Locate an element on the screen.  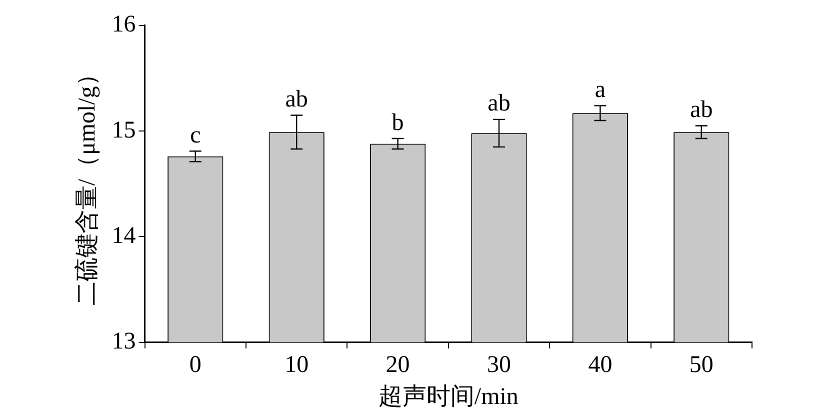
x-tick-label: 20 is located at coordinates (398, 365).